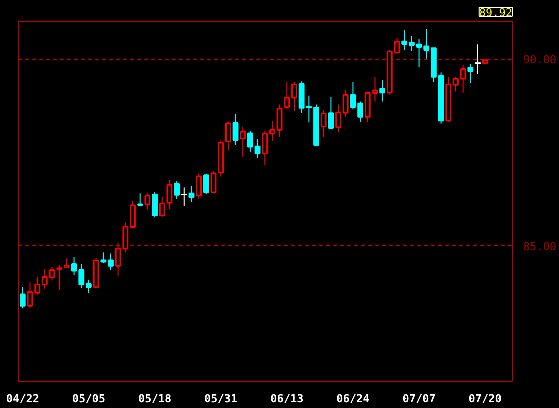 Image resolution: width=559 pixels, height=408 pixels. Describe the element at coordinates (540, 60) in the screenshot. I see `y-tick-label: 90.00` at that location.